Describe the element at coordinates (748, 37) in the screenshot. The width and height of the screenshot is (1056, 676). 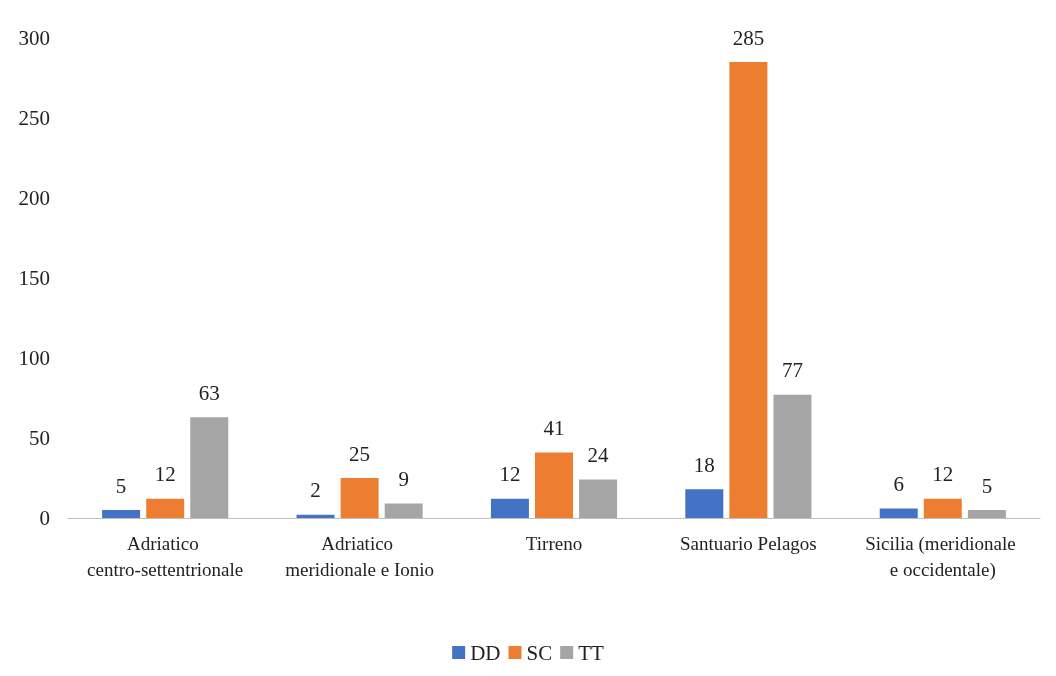
I see `data-label: 285` at that location.